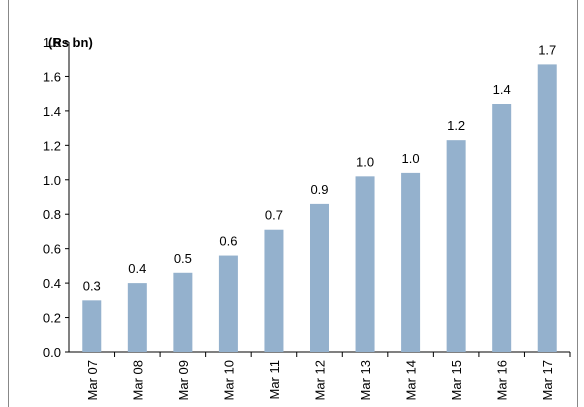  What do you see at coordinates (365, 380) in the screenshot?
I see `x-tick-label: Mar 13` at bounding box center [365, 380].